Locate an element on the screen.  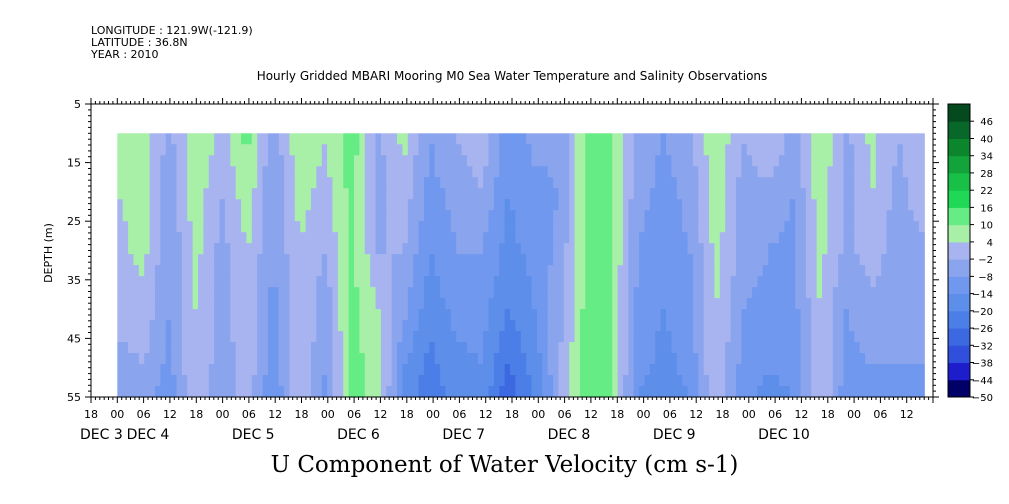
colorbar-swatch is located at coordinates (959, 388).